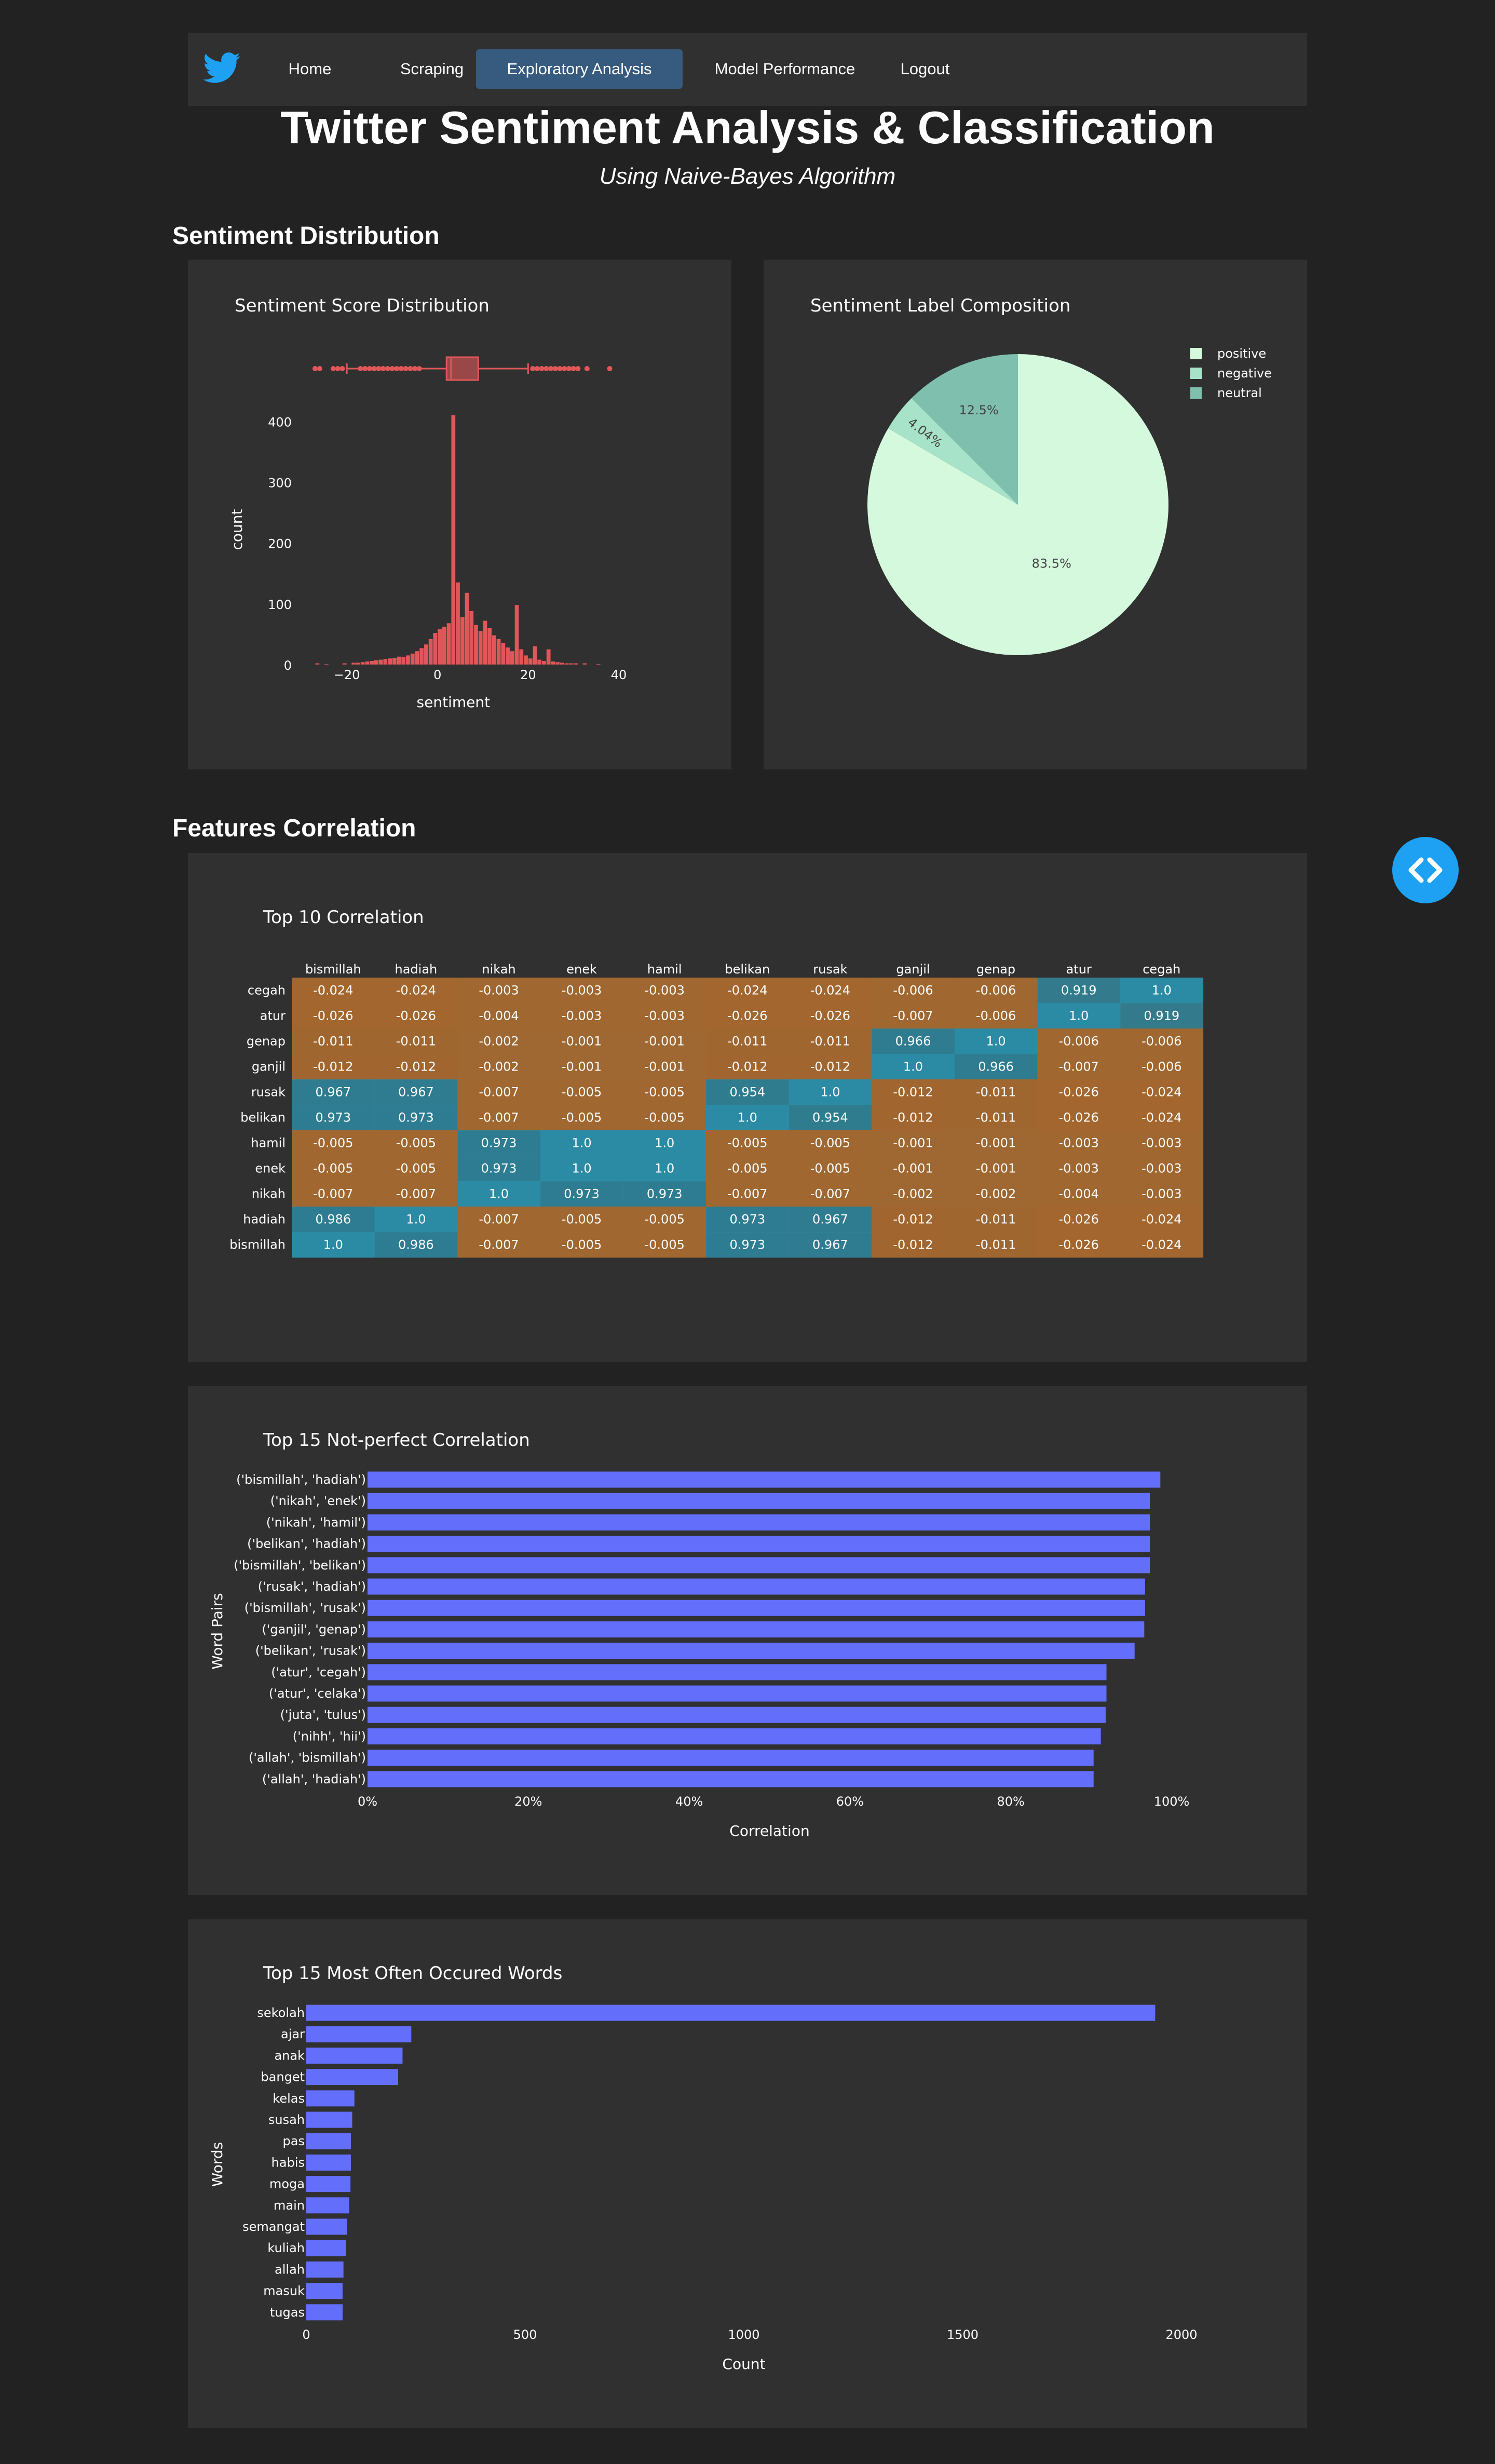  I want to click on heatmap-column-label: genap, so click(995, 969).